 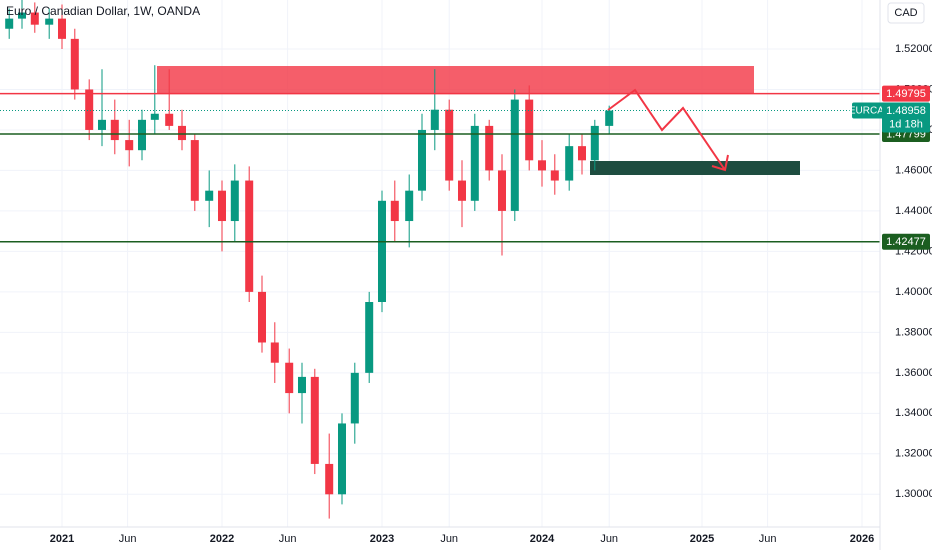 I want to click on projection-arrow, so click(x=666, y=129).